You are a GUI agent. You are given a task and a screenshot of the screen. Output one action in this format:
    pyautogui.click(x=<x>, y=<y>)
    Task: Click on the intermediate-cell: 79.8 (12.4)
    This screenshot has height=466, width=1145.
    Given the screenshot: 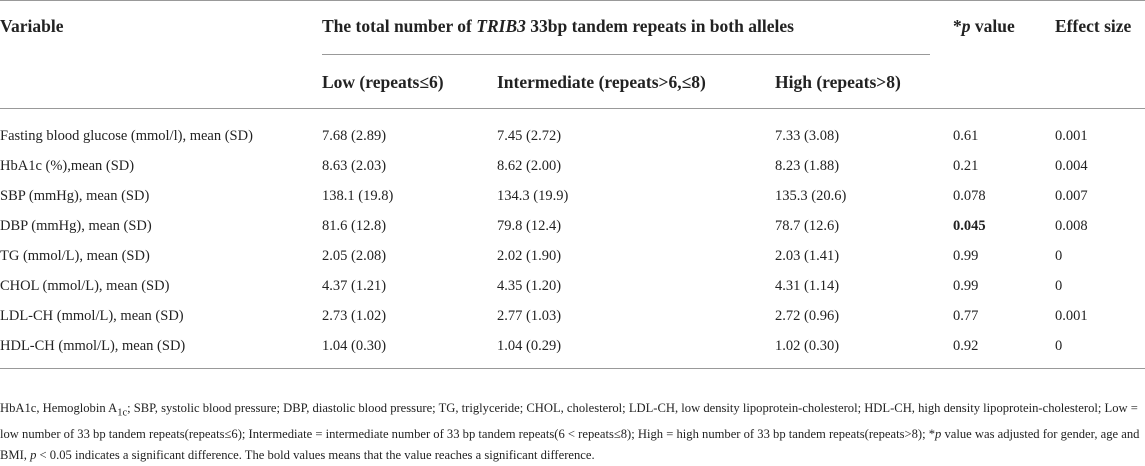 What is the action you would take?
    pyautogui.click(x=529, y=226)
    